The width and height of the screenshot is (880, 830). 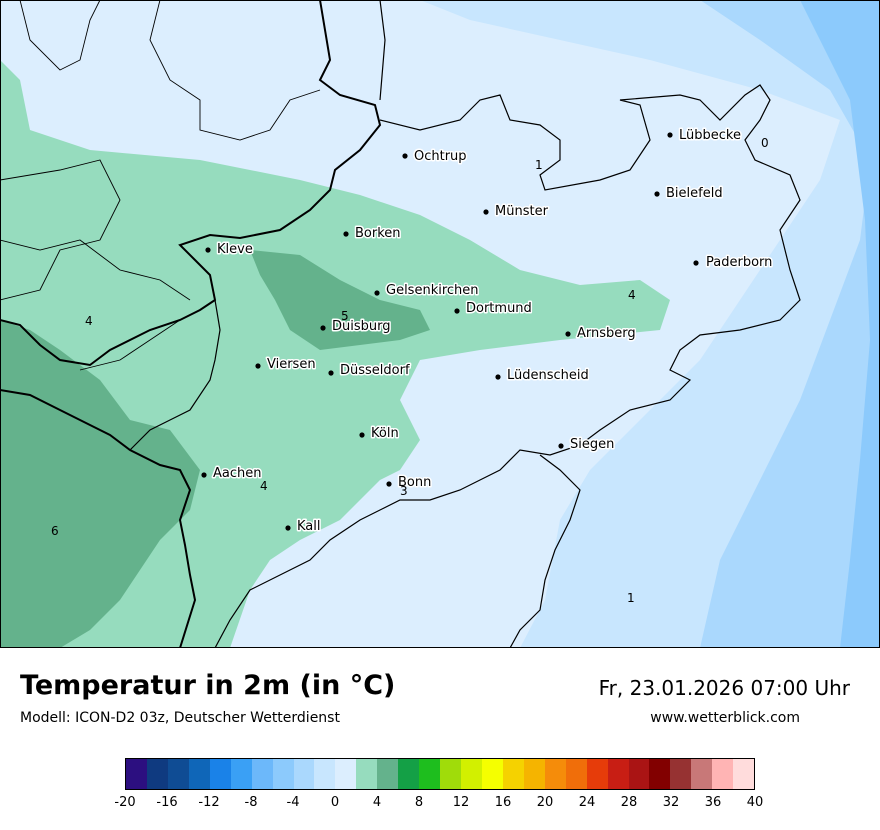 I want to click on city-arnsberg: Arnsberg, so click(x=601, y=334).